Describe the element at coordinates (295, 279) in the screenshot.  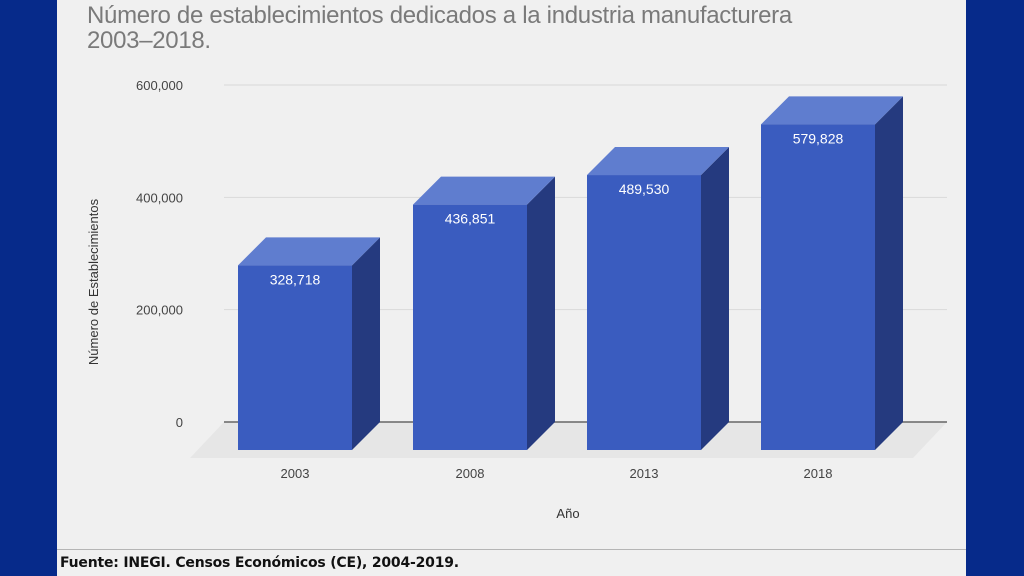
I see `data-label: 328,718` at that location.